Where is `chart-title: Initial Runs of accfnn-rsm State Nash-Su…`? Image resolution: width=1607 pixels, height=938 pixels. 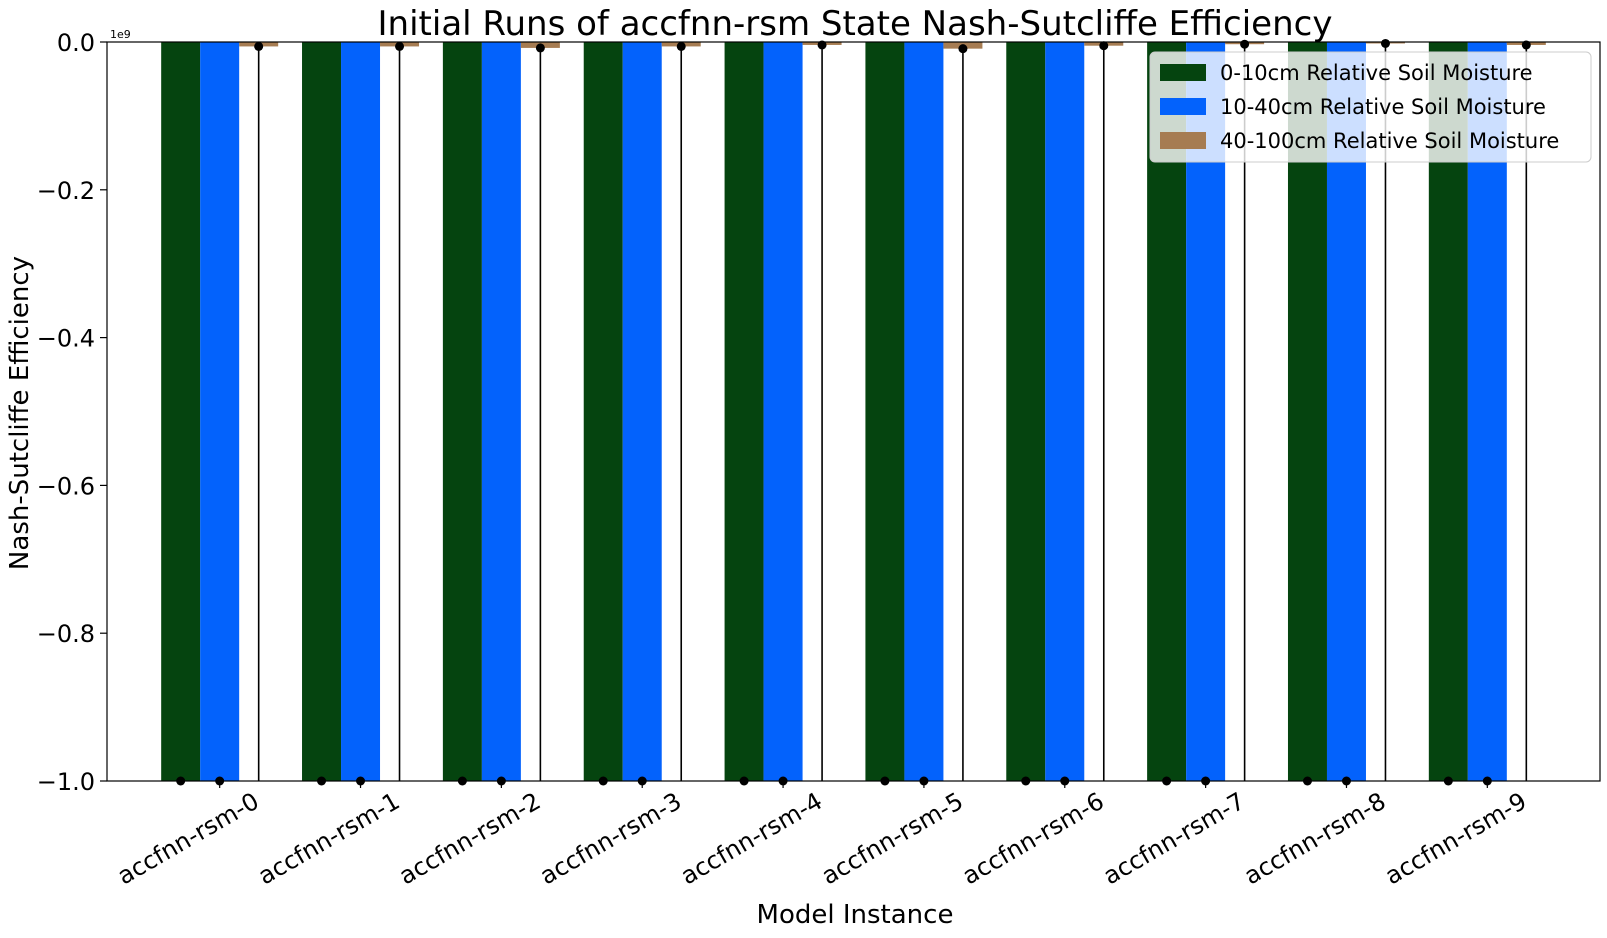
chart-title: Initial Runs of accfnn-rsm State Nash-Su… is located at coordinates (855, 24).